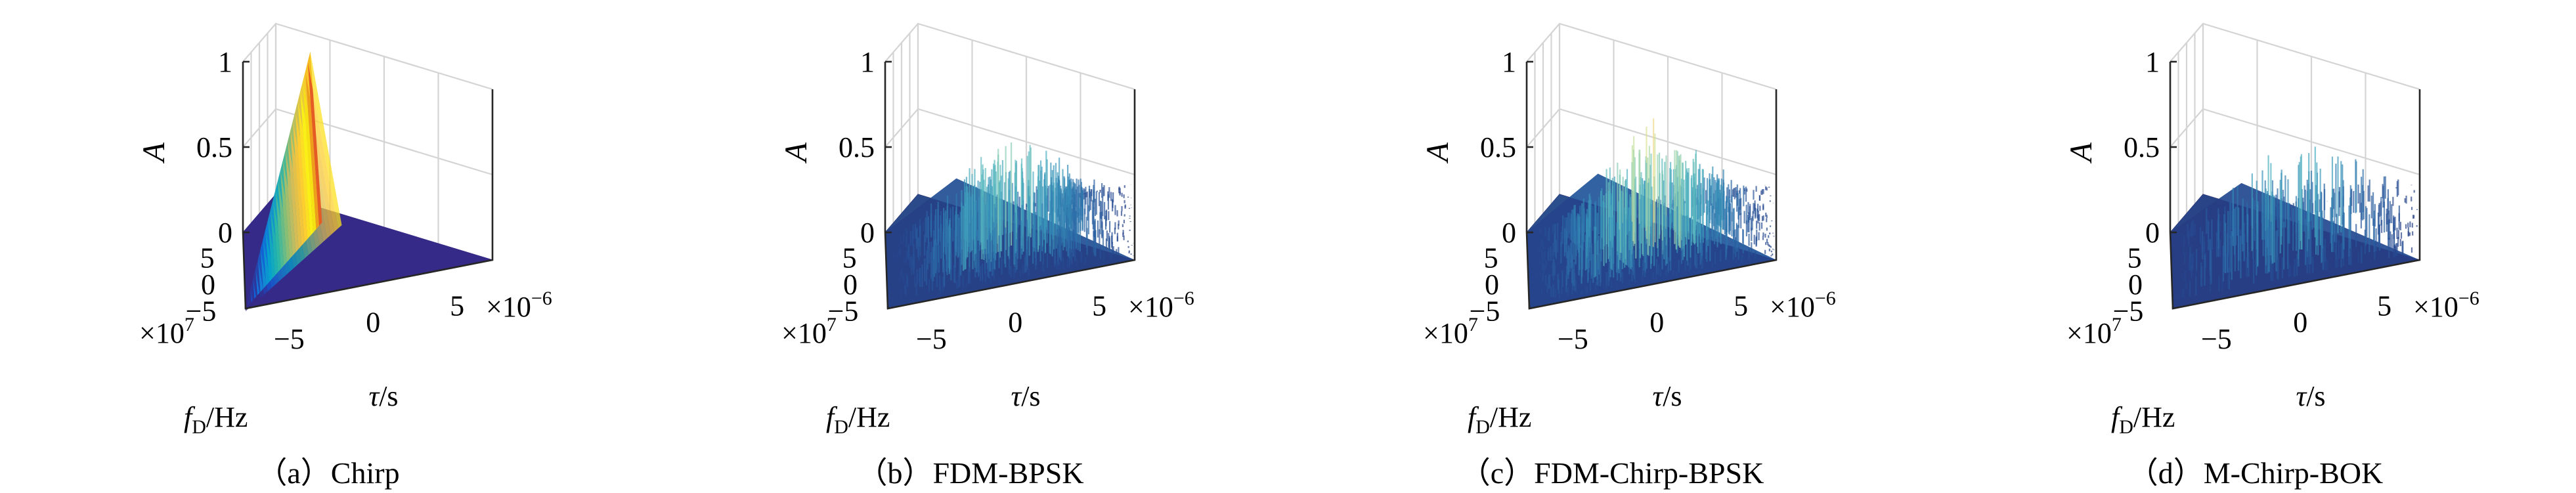  What do you see at coordinates (970, 473) in the screenshot?
I see `panel-caption: （b）FDM-BPSK` at bounding box center [970, 473].